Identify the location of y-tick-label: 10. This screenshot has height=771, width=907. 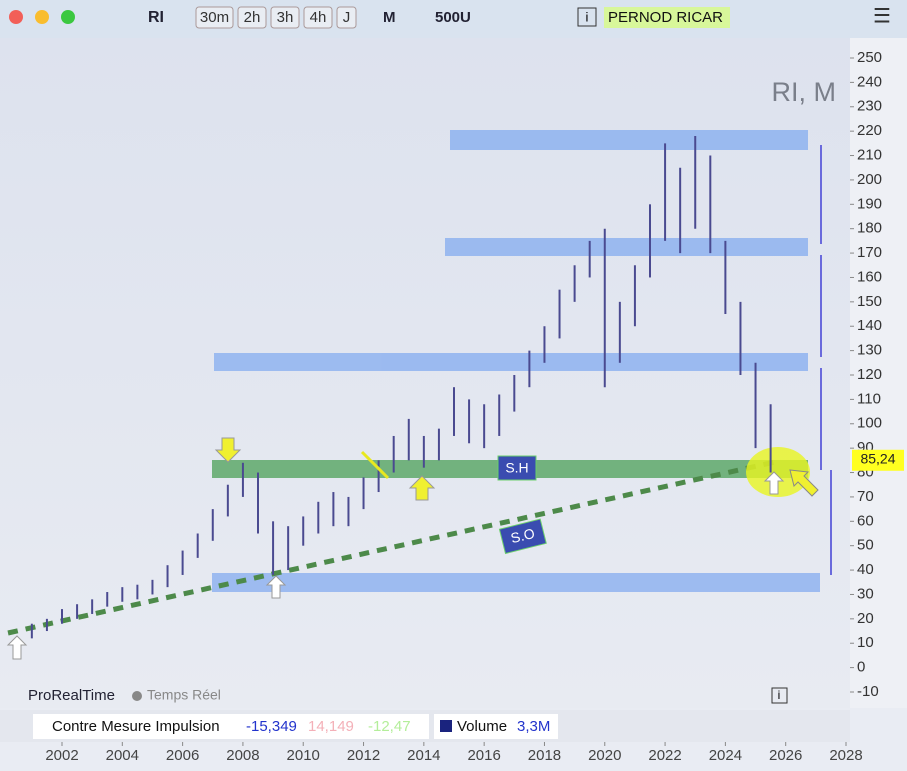
(865, 642).